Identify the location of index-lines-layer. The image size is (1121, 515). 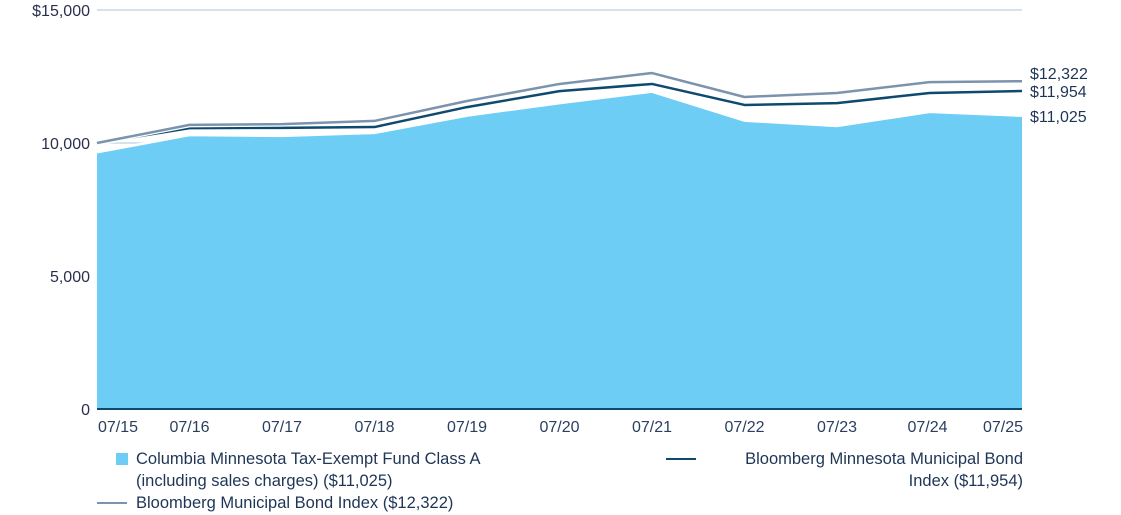
(559, 108).